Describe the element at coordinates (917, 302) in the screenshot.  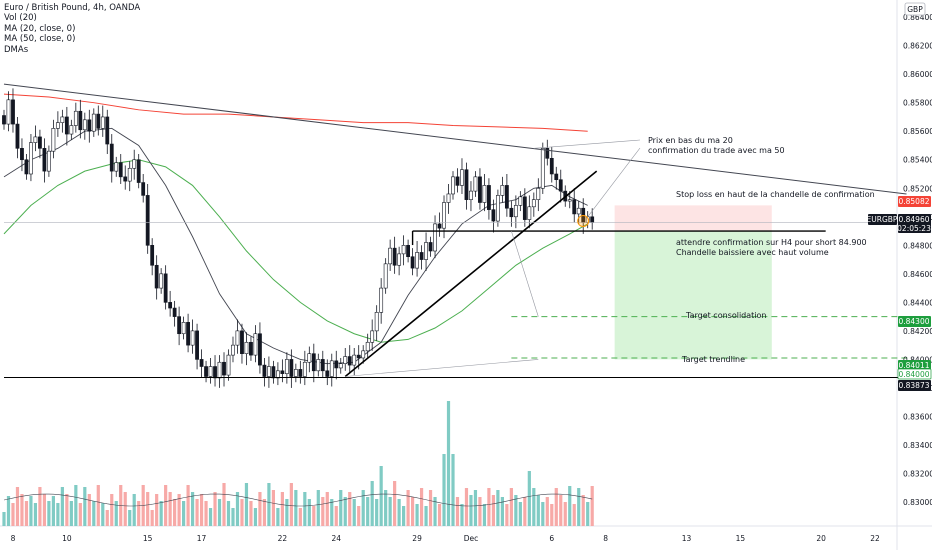
I see `price-tick-label: 0.84400` at that location.